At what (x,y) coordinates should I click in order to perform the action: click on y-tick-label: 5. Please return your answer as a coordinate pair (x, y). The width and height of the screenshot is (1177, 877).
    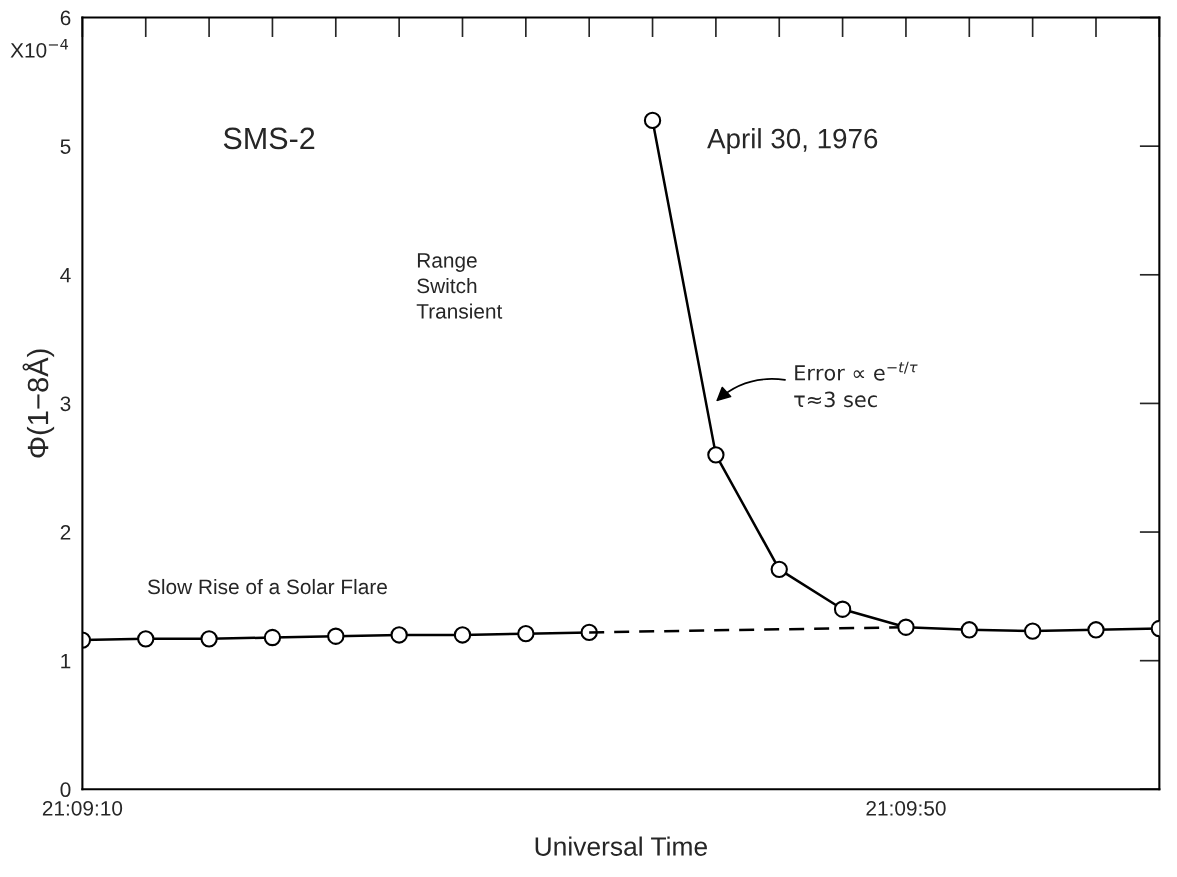
    Looking at the image, I should click on (65, 146).